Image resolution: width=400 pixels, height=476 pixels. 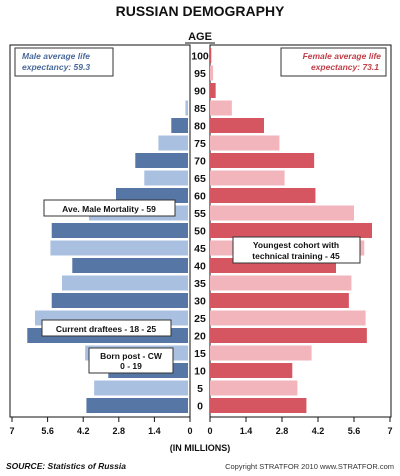 What do you see at coordinates (246, 431) in the screenshot?
I see `tick-label-female-1: 1.4` at bounding box center [246, 431].